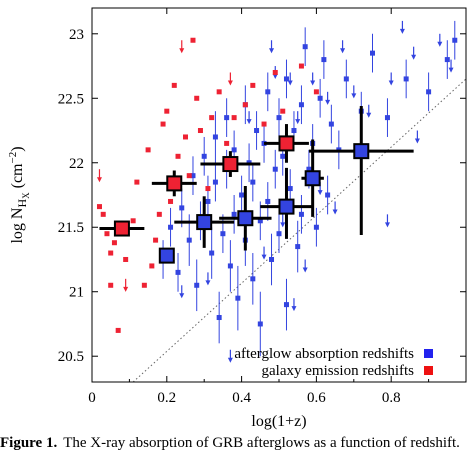 This screenshot has height=454, width=474. I want to click on y-axis-label: log NHX (cm−2), so click(19, 194).